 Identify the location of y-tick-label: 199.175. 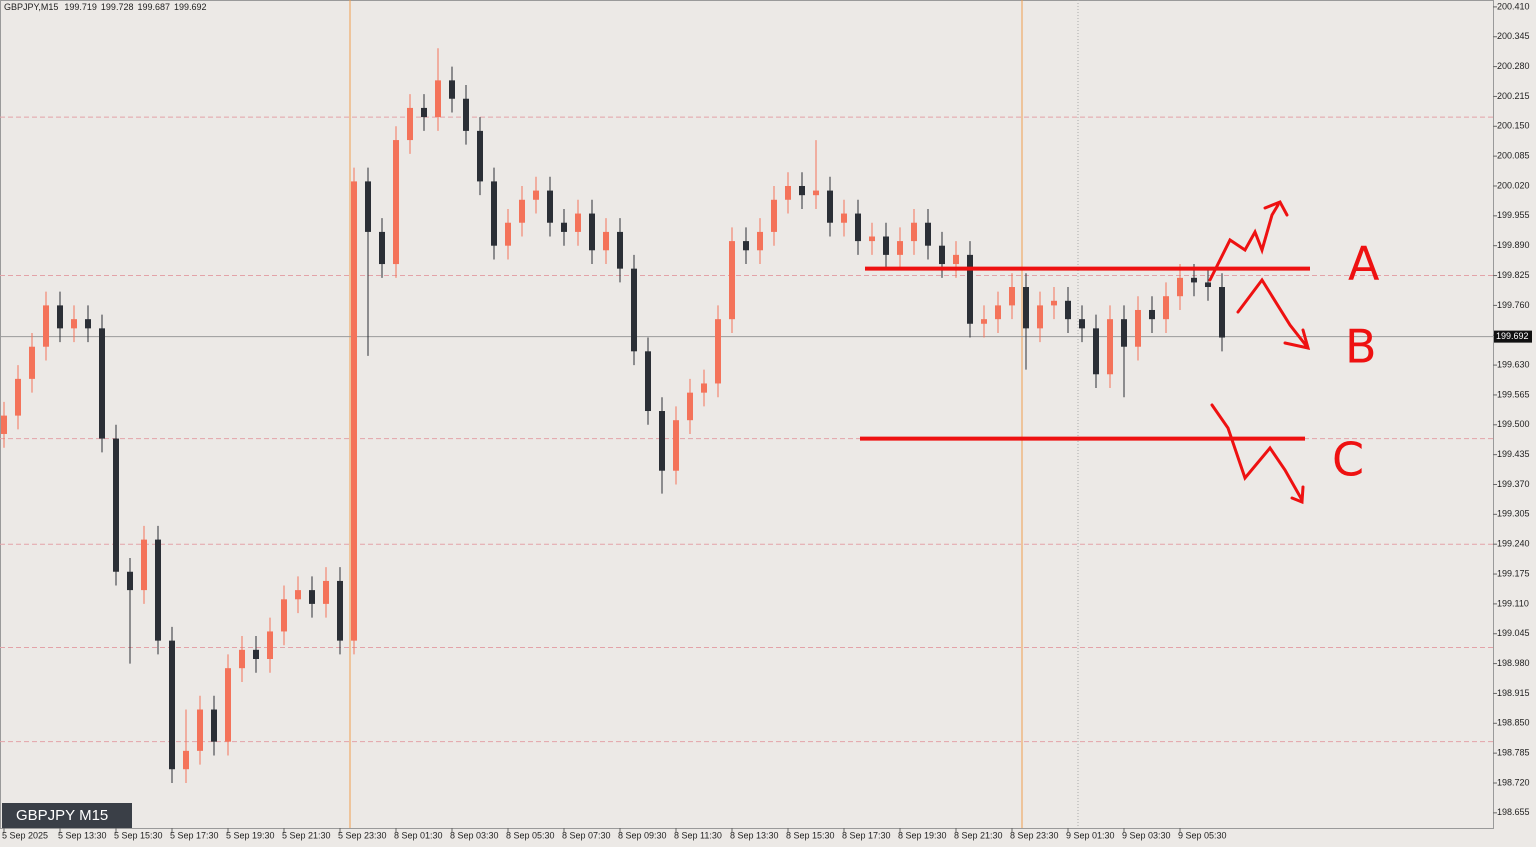
(1513, 573).